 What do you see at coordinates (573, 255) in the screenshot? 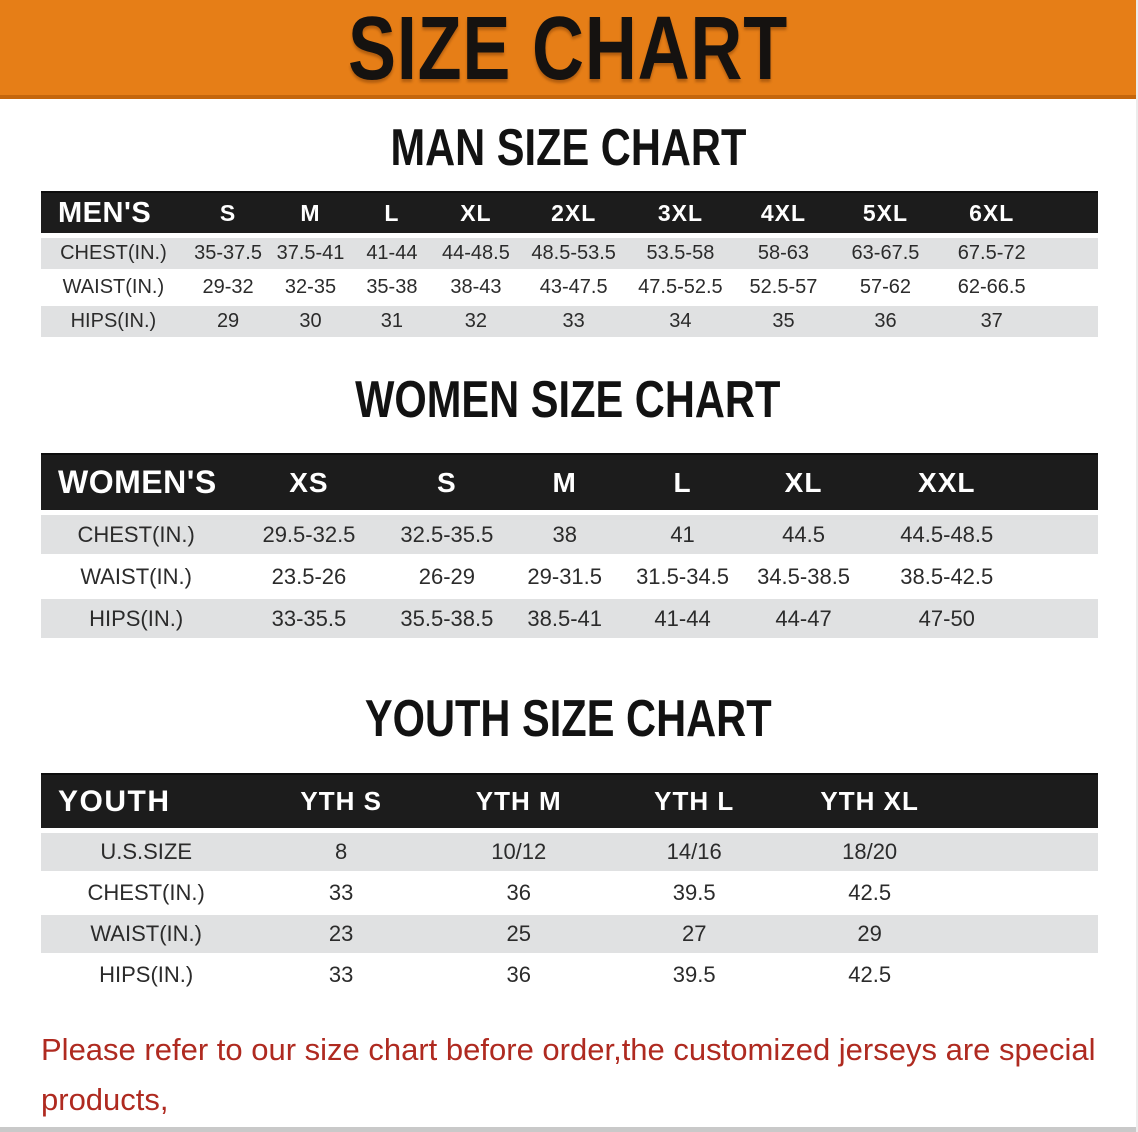
I see `size-value-cell: 48.5-53.5` at bounding box center [573, 255].